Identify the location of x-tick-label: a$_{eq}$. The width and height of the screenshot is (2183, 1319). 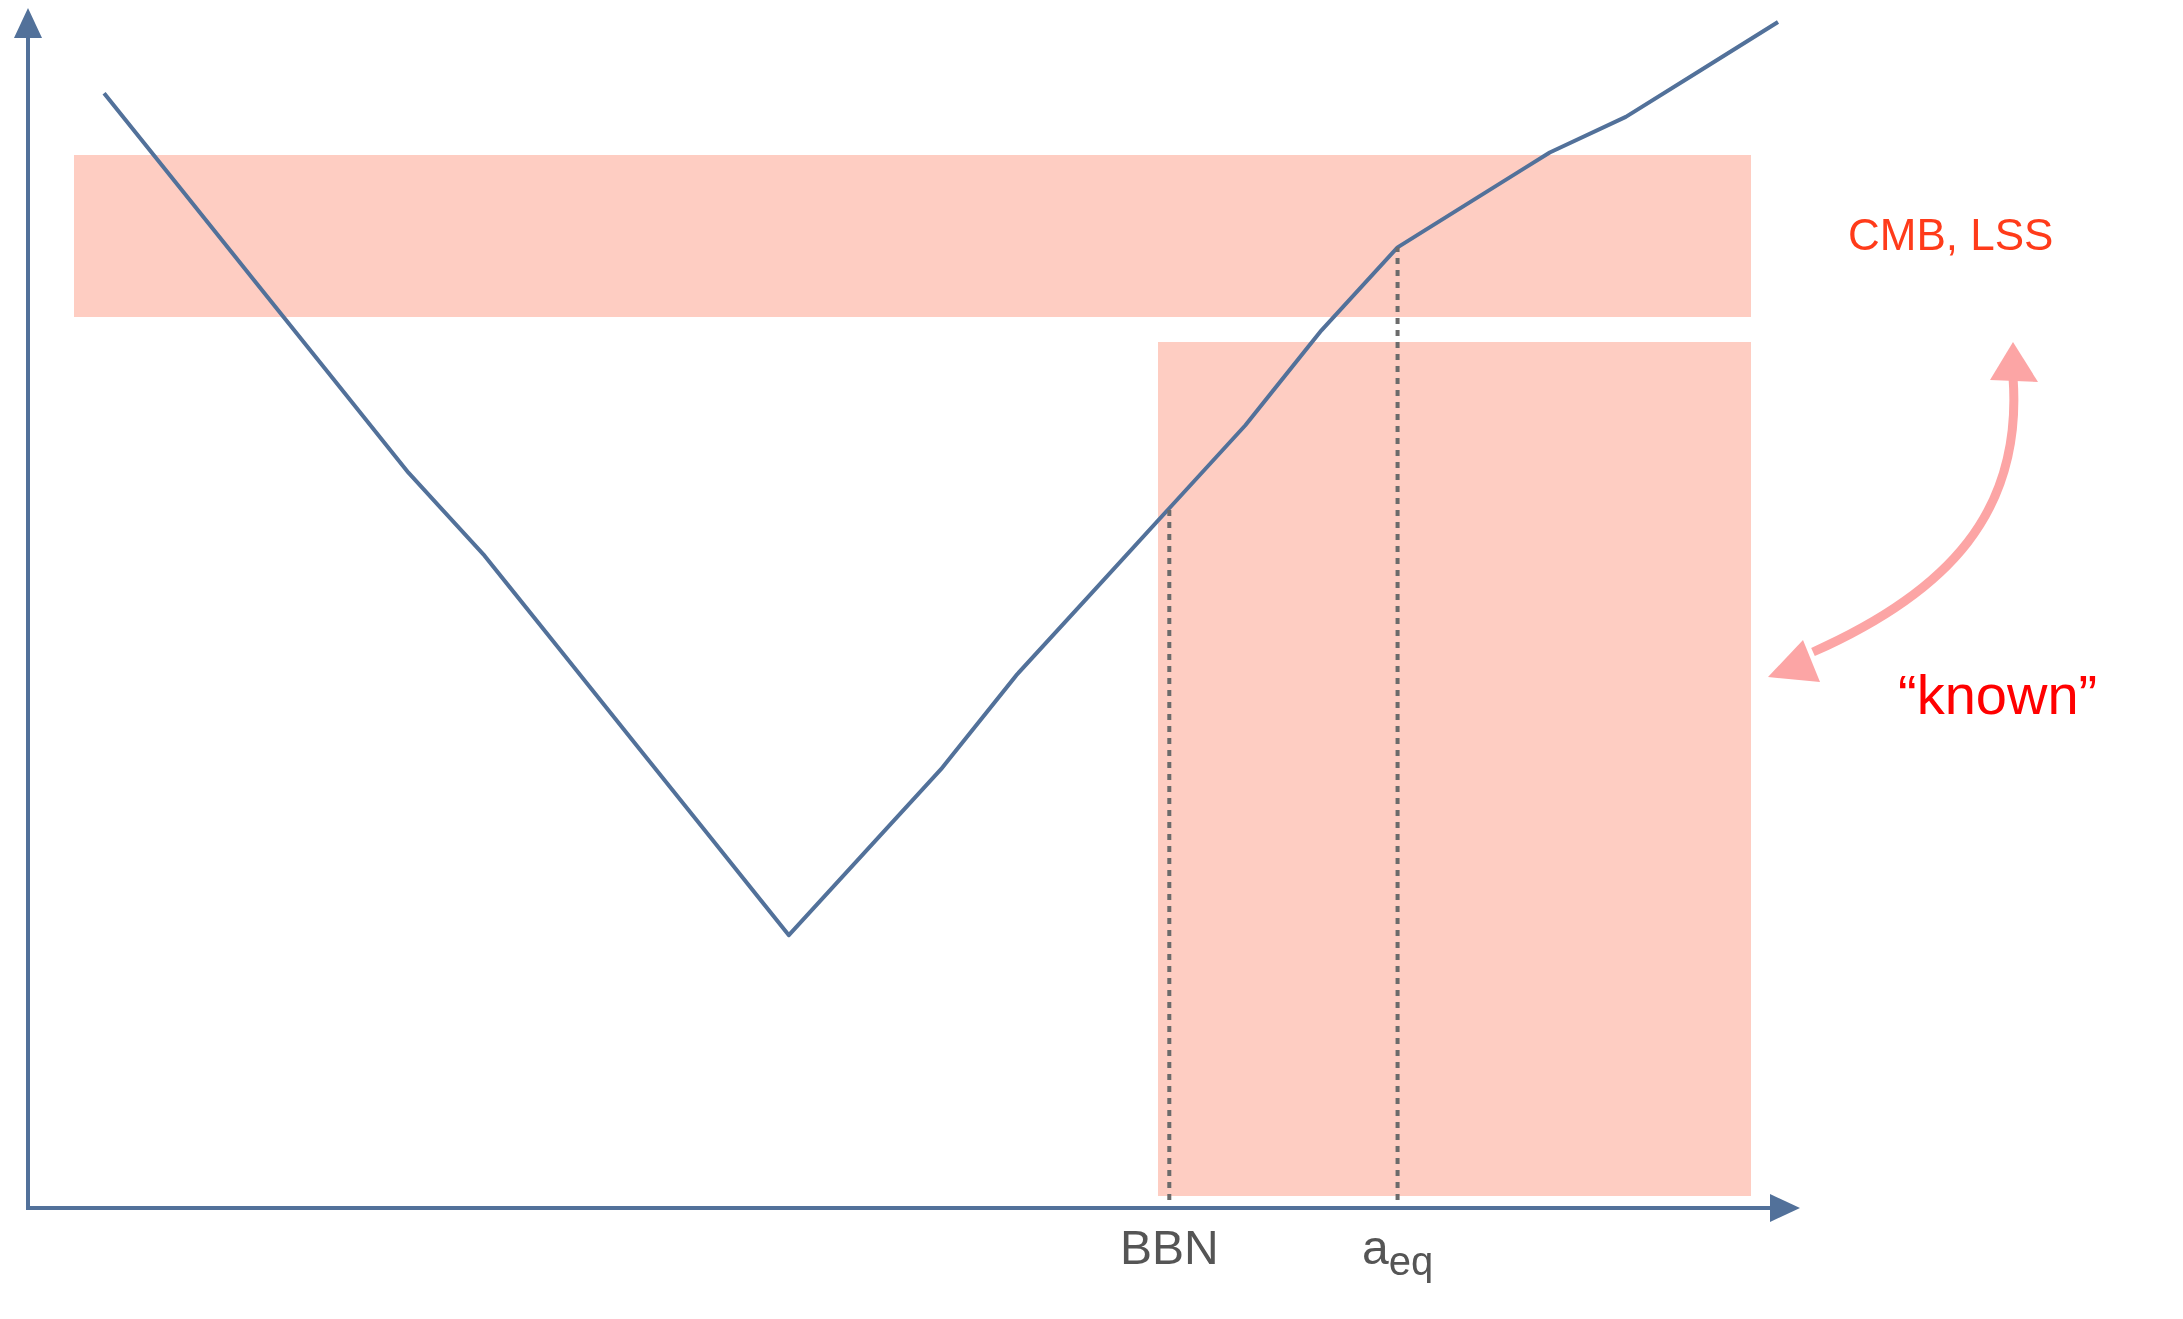
(1397, 1252).